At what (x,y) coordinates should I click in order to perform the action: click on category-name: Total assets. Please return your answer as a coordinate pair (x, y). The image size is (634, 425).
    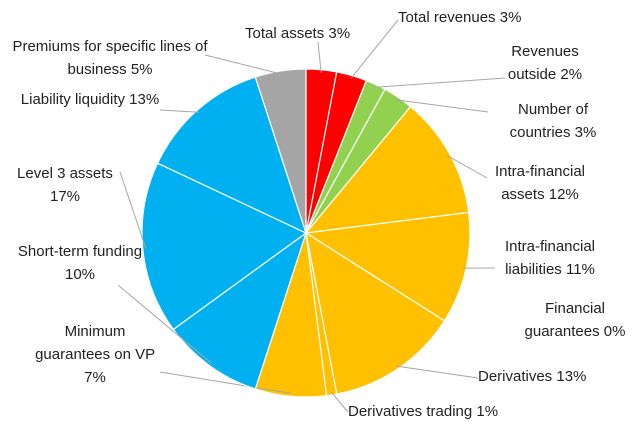
    Looking at the image, I should click on (285, 33).